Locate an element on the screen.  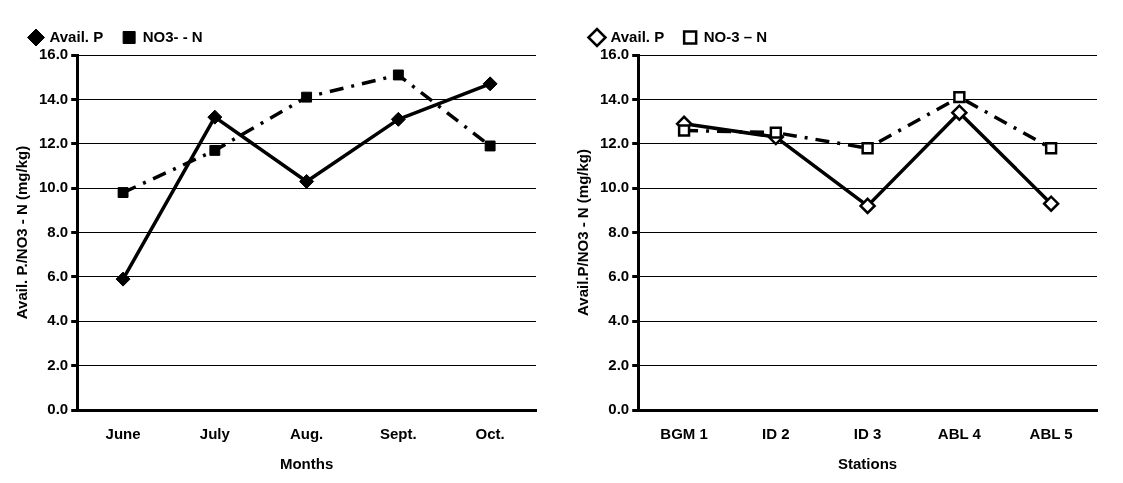
y-axis-title: Avail.P/NO3 - N (mg/kg) is located at coordinates (583, 232).